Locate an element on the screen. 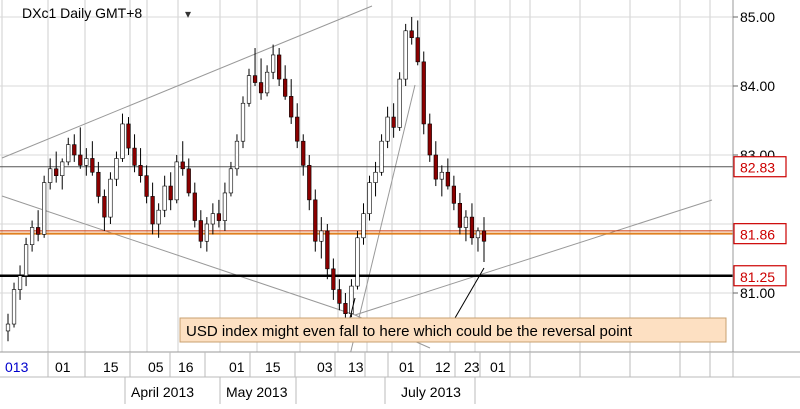  month-label: July 2013 is located at coordinates (431, 392).